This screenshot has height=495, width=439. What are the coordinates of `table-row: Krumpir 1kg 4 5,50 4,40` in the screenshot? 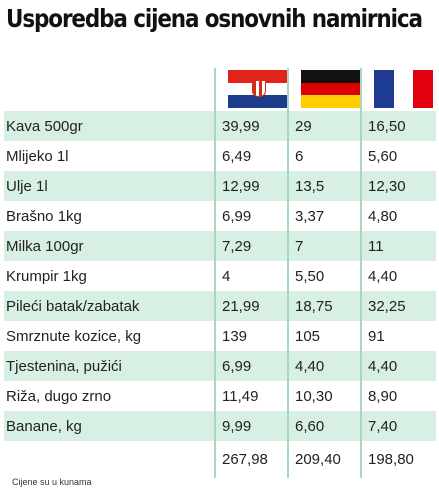 It's located at (220, 276).